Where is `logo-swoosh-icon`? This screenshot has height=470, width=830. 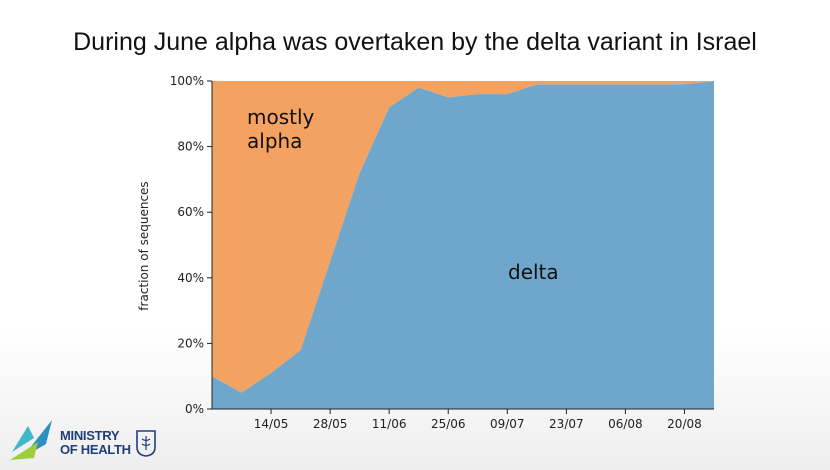 logo-swoosh-icon is located at coordinates (31, 440).